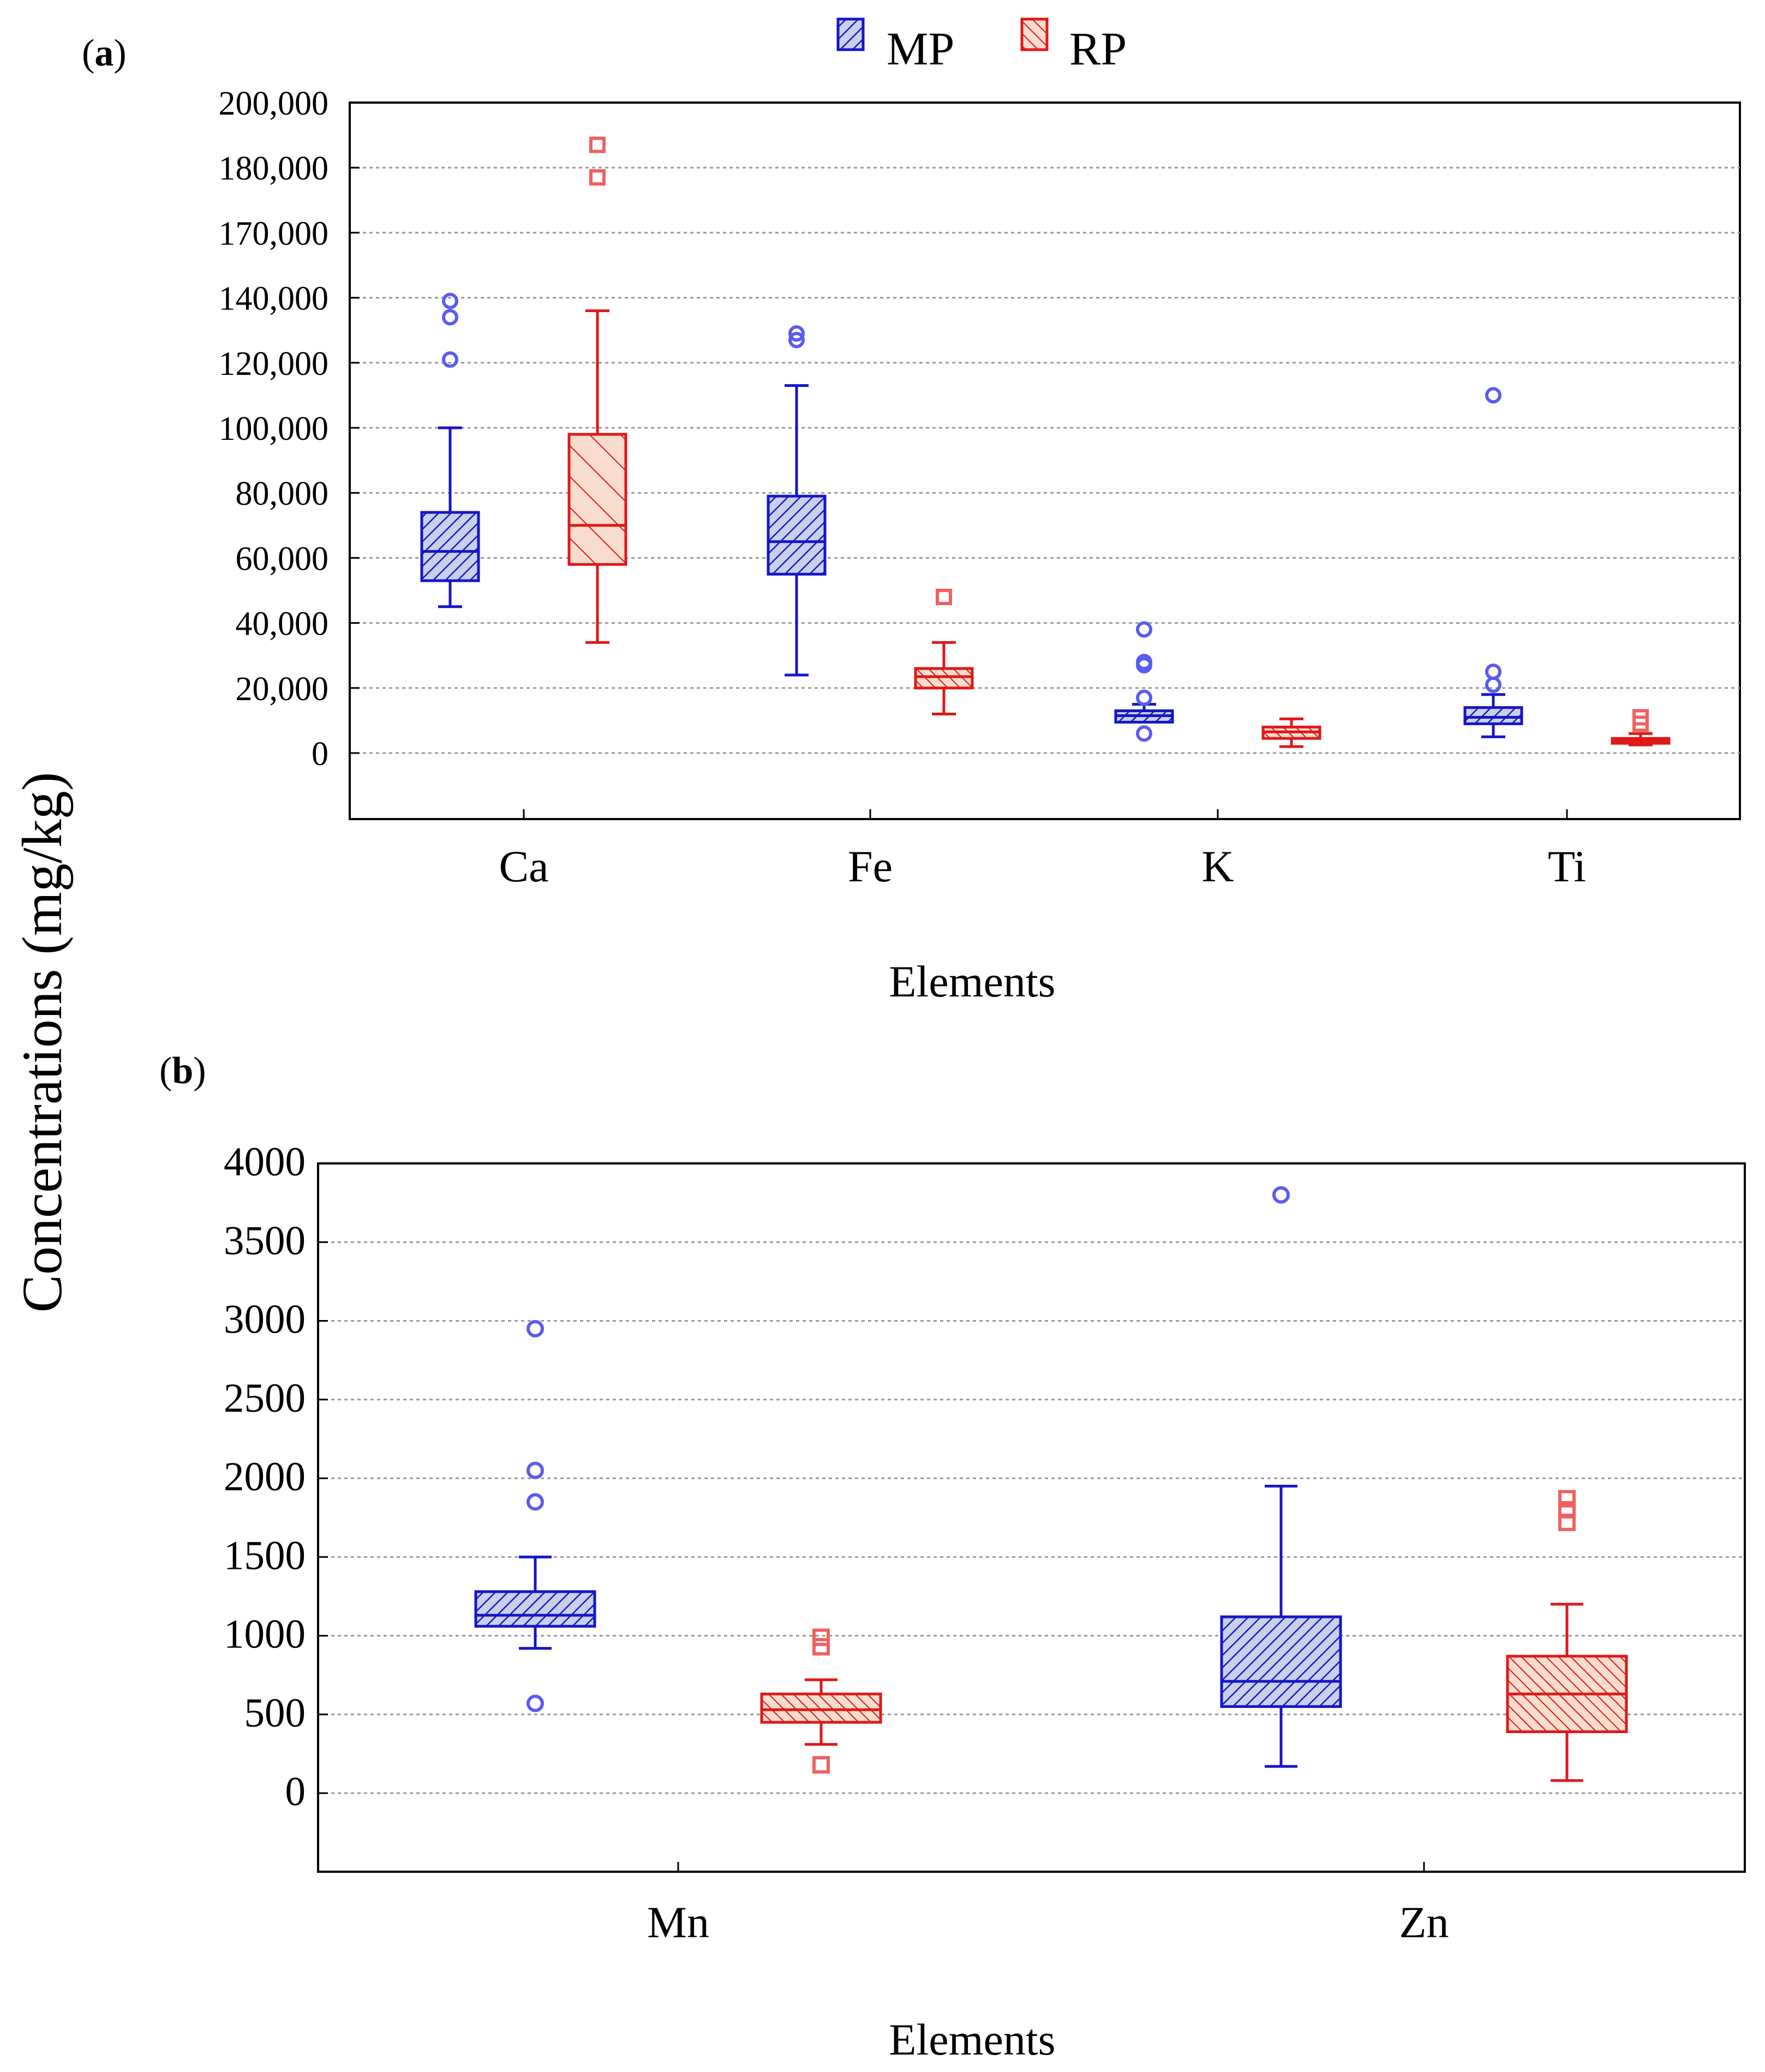 The image size is (1765, 2072). I want to click on y-tick-label: 1000, so click(265, 1635).